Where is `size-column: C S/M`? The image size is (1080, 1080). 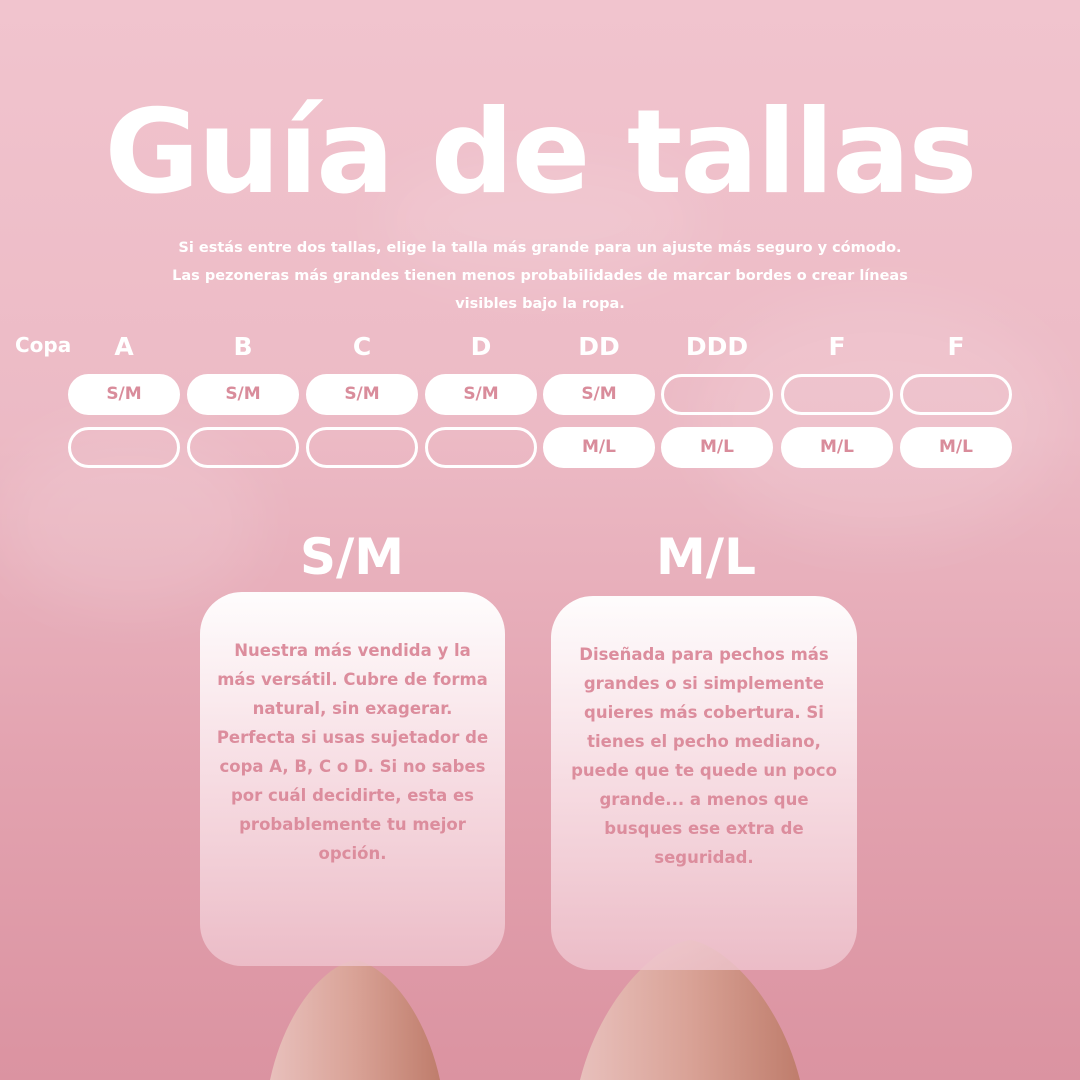 size-column: C S/M is located at coordinates (362, 399).